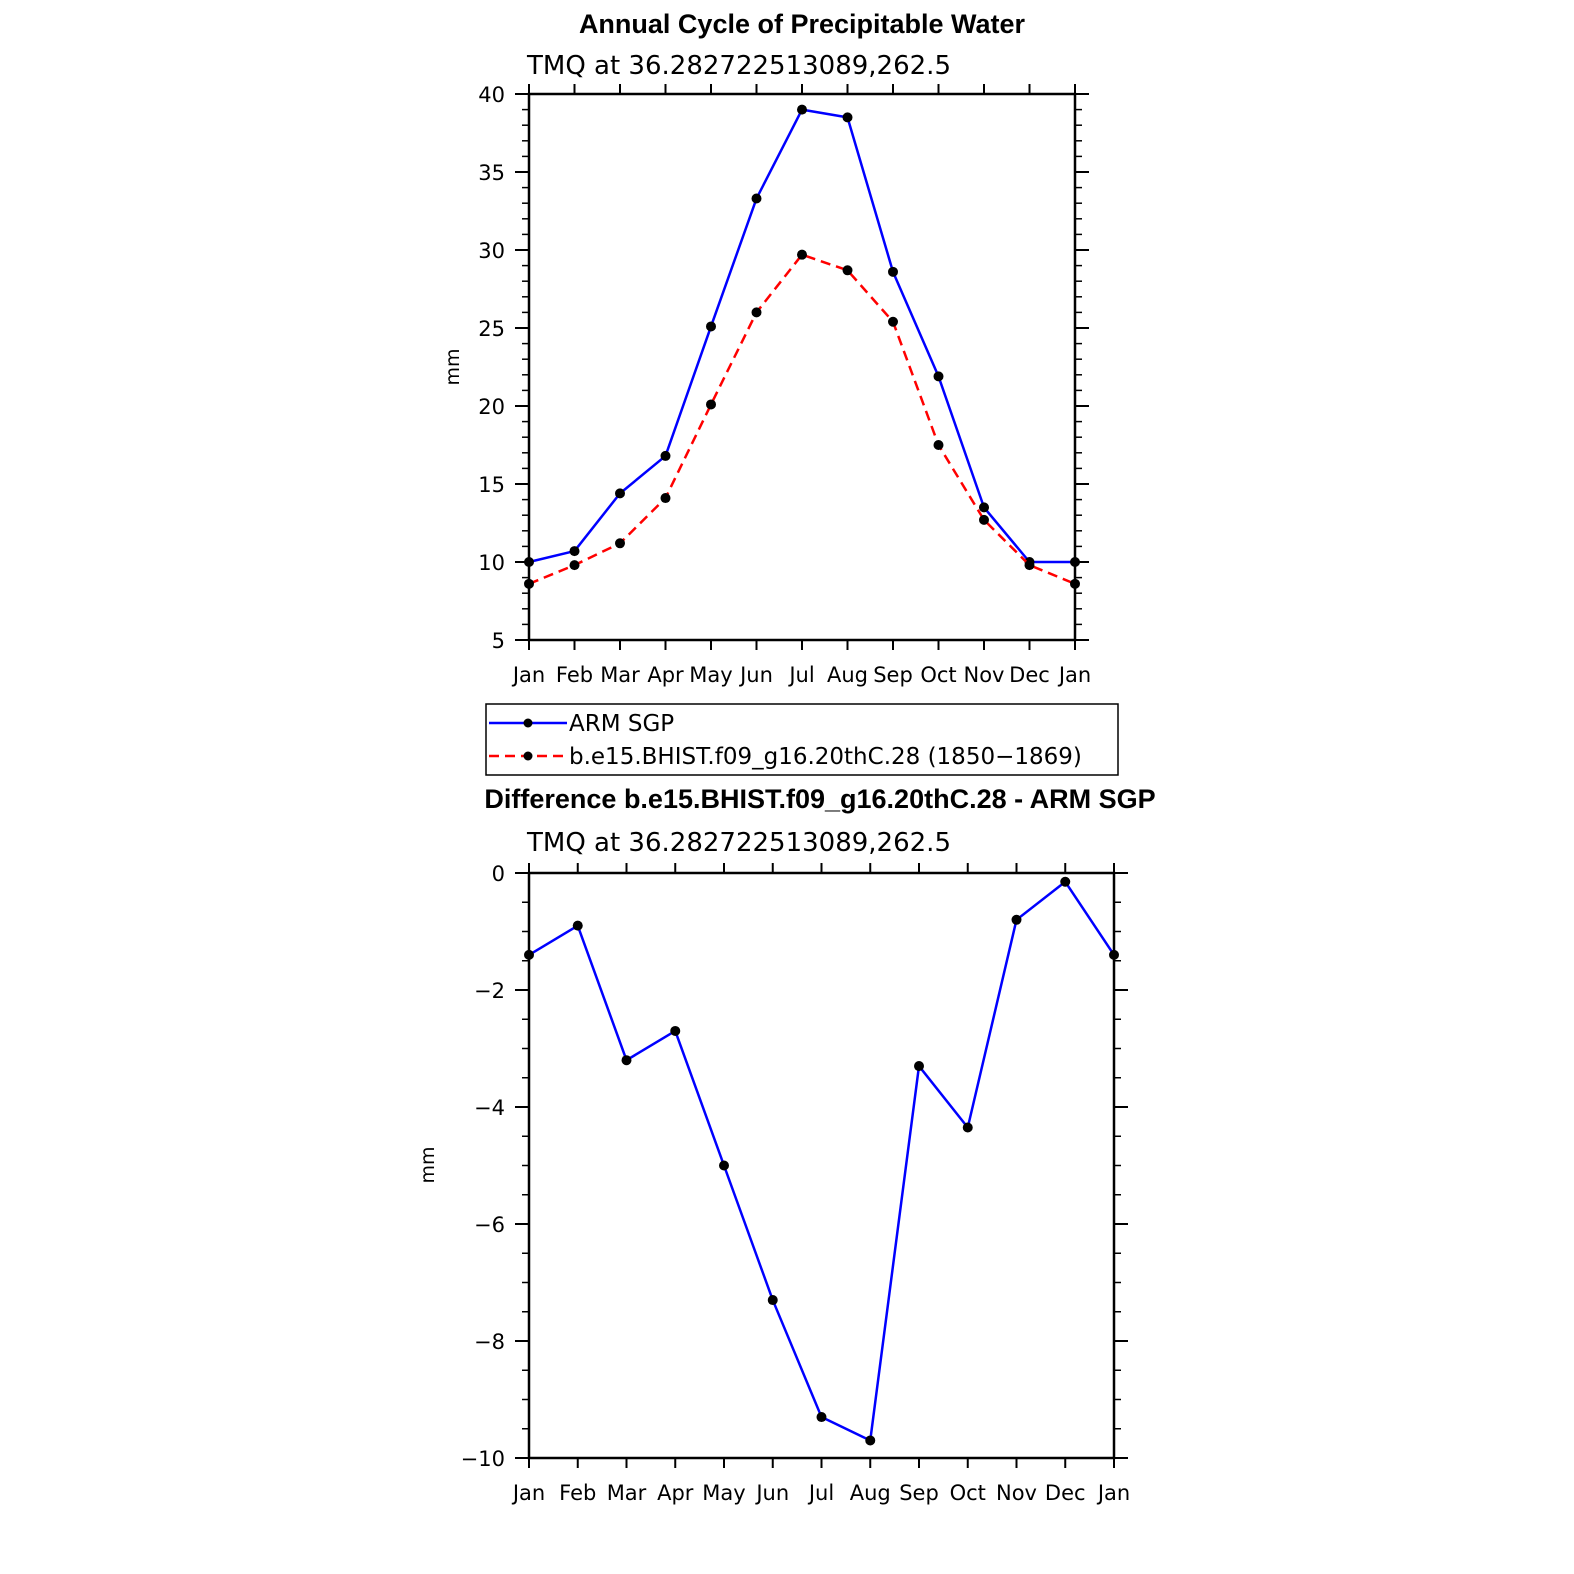 This screenshot has width=1574, height=1574. Describe the element at coordinates (1016, 1493) in the screenshot. I see `x-tick-label: Nov` at that location.